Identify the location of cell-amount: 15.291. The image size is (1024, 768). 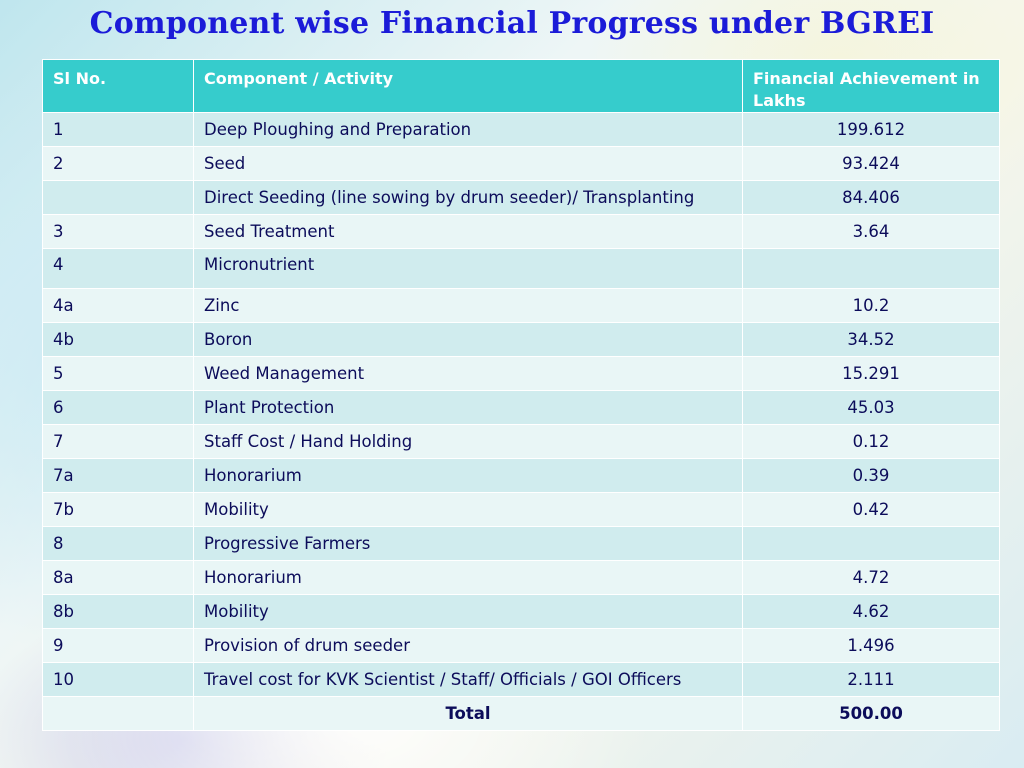
(871, 373).